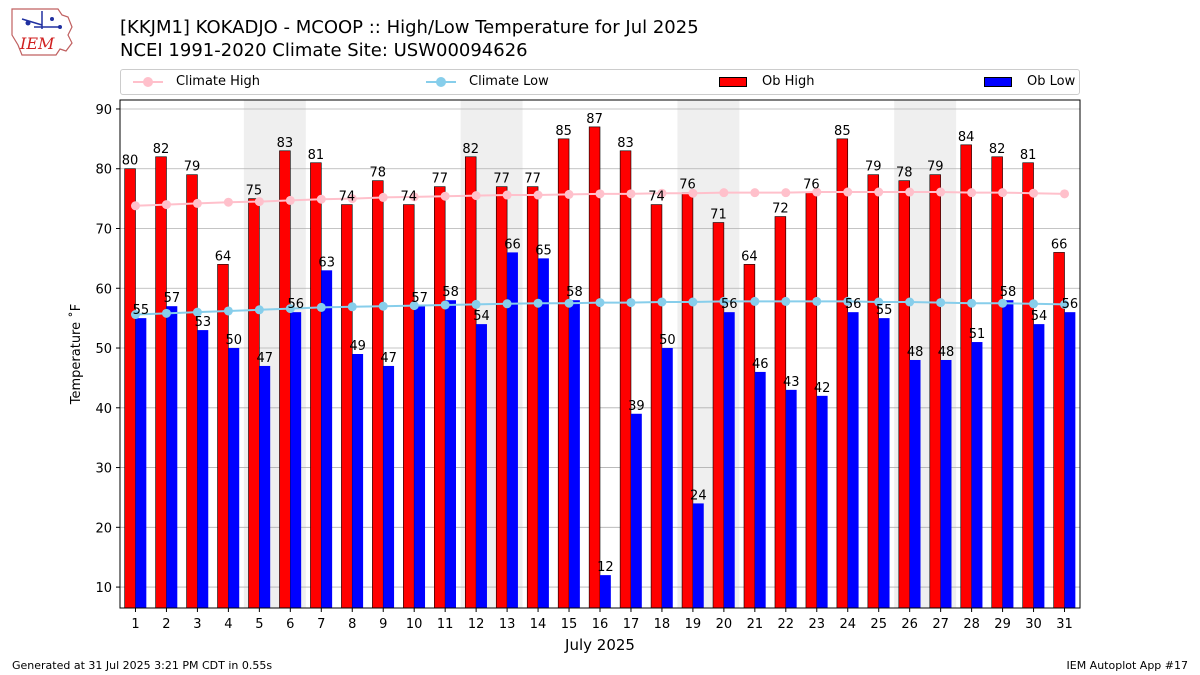  I want to click on label-ob-low-1: 55, so click(141, 310).